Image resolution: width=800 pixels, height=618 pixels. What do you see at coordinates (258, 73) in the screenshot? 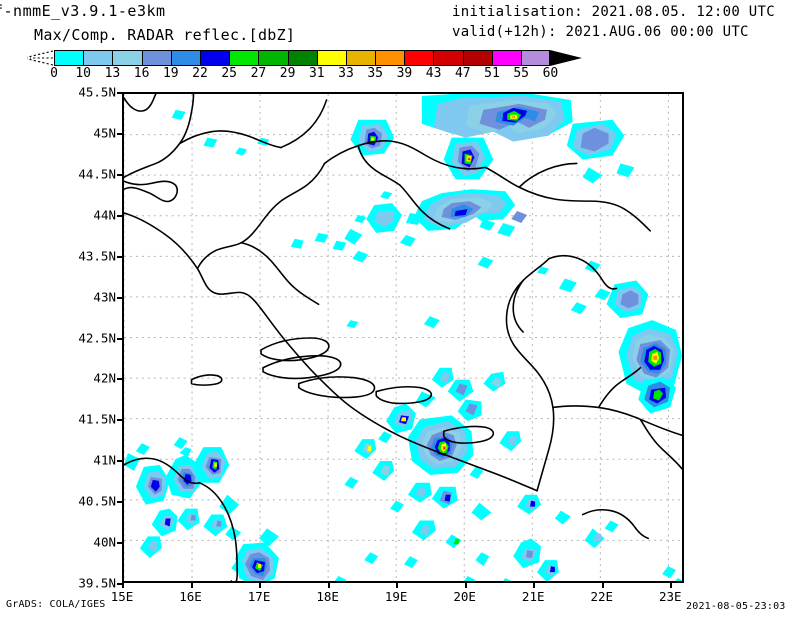
I see `colorbar-tick-label: 27` at bounding box center [258, 73].